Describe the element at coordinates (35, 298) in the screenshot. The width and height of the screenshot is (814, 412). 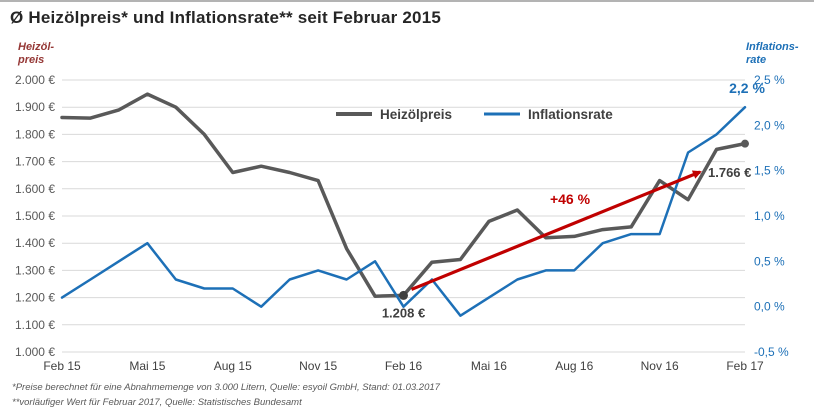
I see `left-axis-tick-label: 1.200 €` at that location.